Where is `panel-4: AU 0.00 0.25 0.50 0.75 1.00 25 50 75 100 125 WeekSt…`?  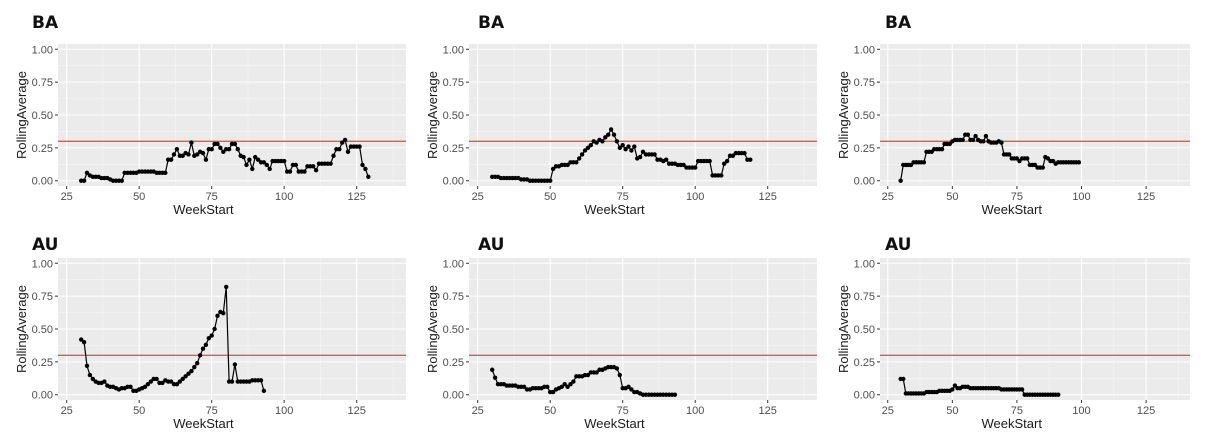
panel-4: AU 0.00 0.25 0.50 0.75 1.00 25 50 75 100 125 WeekSt… is located at coordinates (210, 333).